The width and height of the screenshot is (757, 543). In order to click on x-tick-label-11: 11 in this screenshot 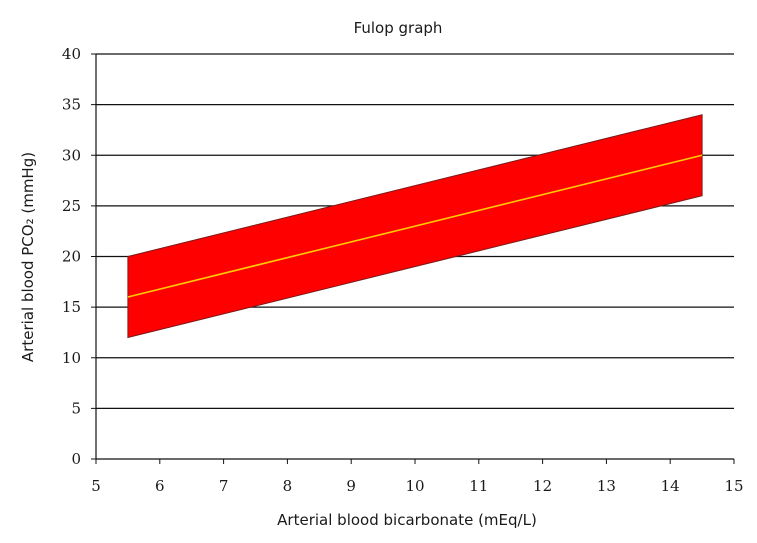, I will do `click(478, 486)`.